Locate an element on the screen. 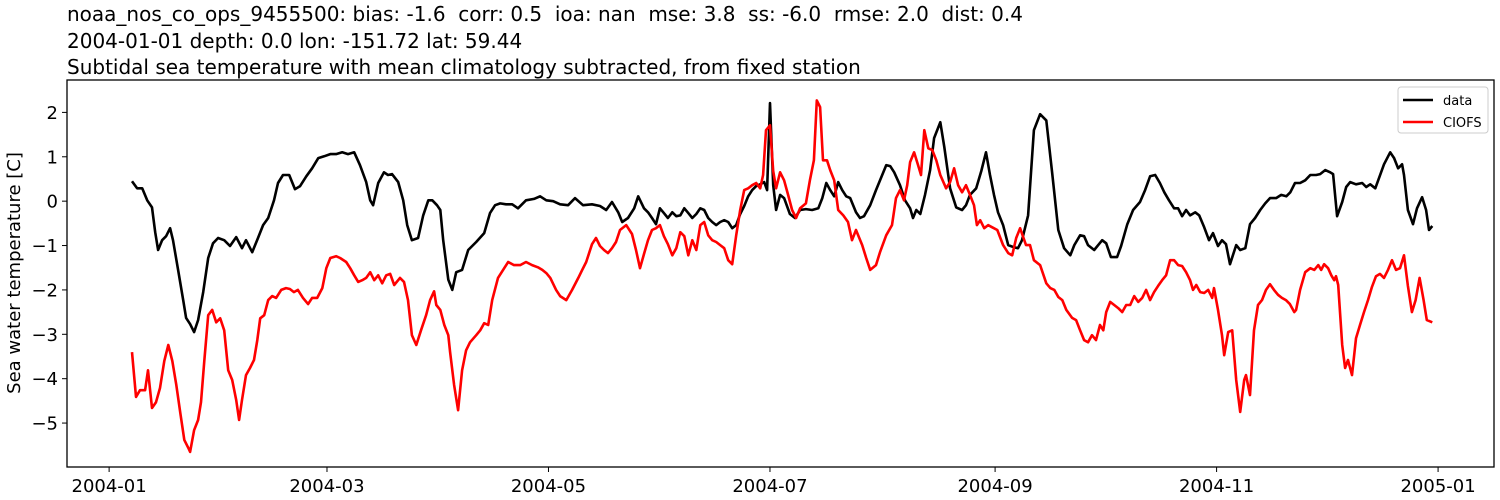 The width and height of the screenshot is (1500, 500). x-tick-label: 2004-09 is located at coordinates (994, 486).